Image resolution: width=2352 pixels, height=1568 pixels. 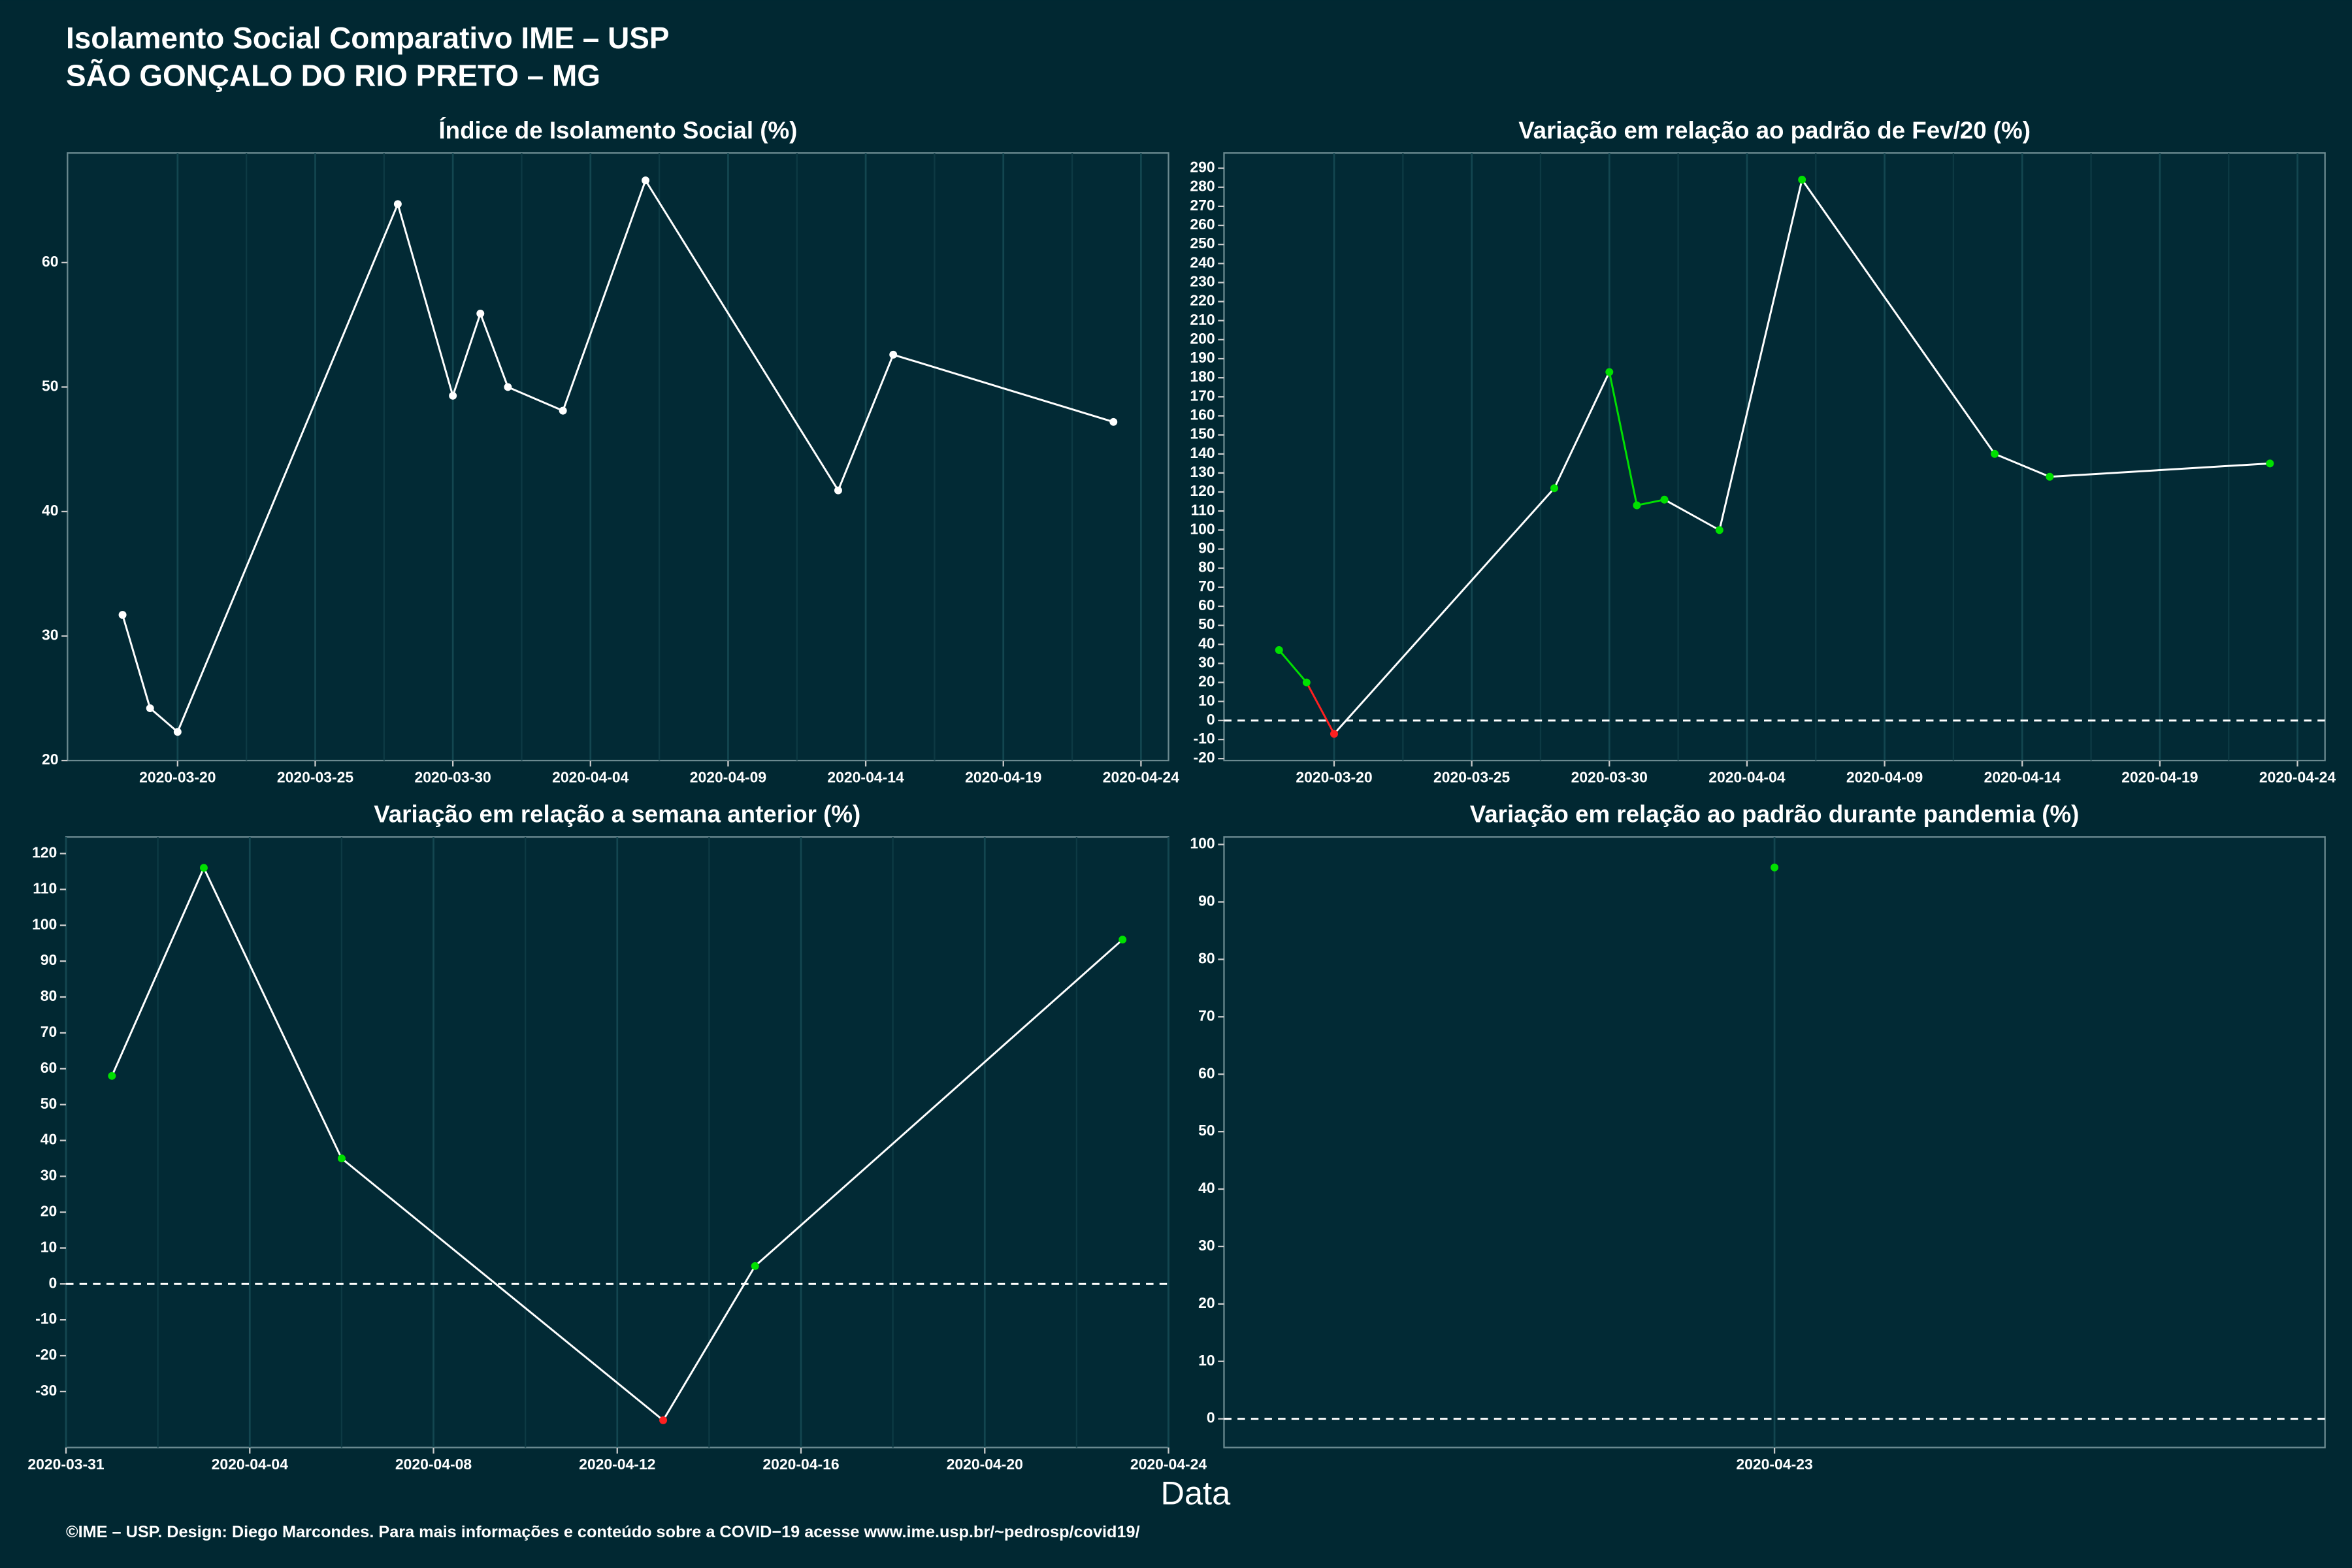 I want to click on x-tick-label: 2020-04-12, so click(x=617, y=1464).